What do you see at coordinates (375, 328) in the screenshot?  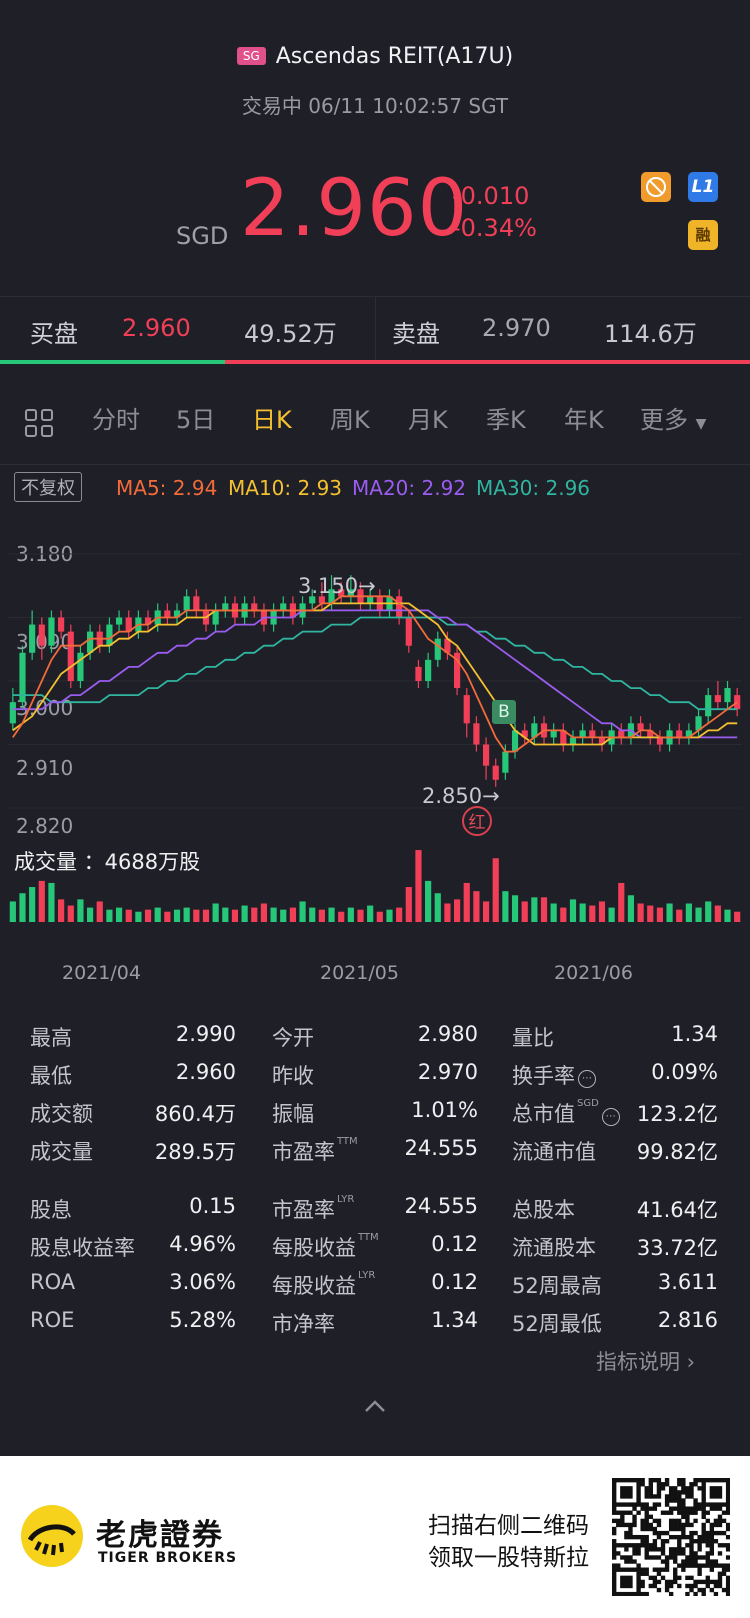 I see `divider` at bounding box center [375, 328].